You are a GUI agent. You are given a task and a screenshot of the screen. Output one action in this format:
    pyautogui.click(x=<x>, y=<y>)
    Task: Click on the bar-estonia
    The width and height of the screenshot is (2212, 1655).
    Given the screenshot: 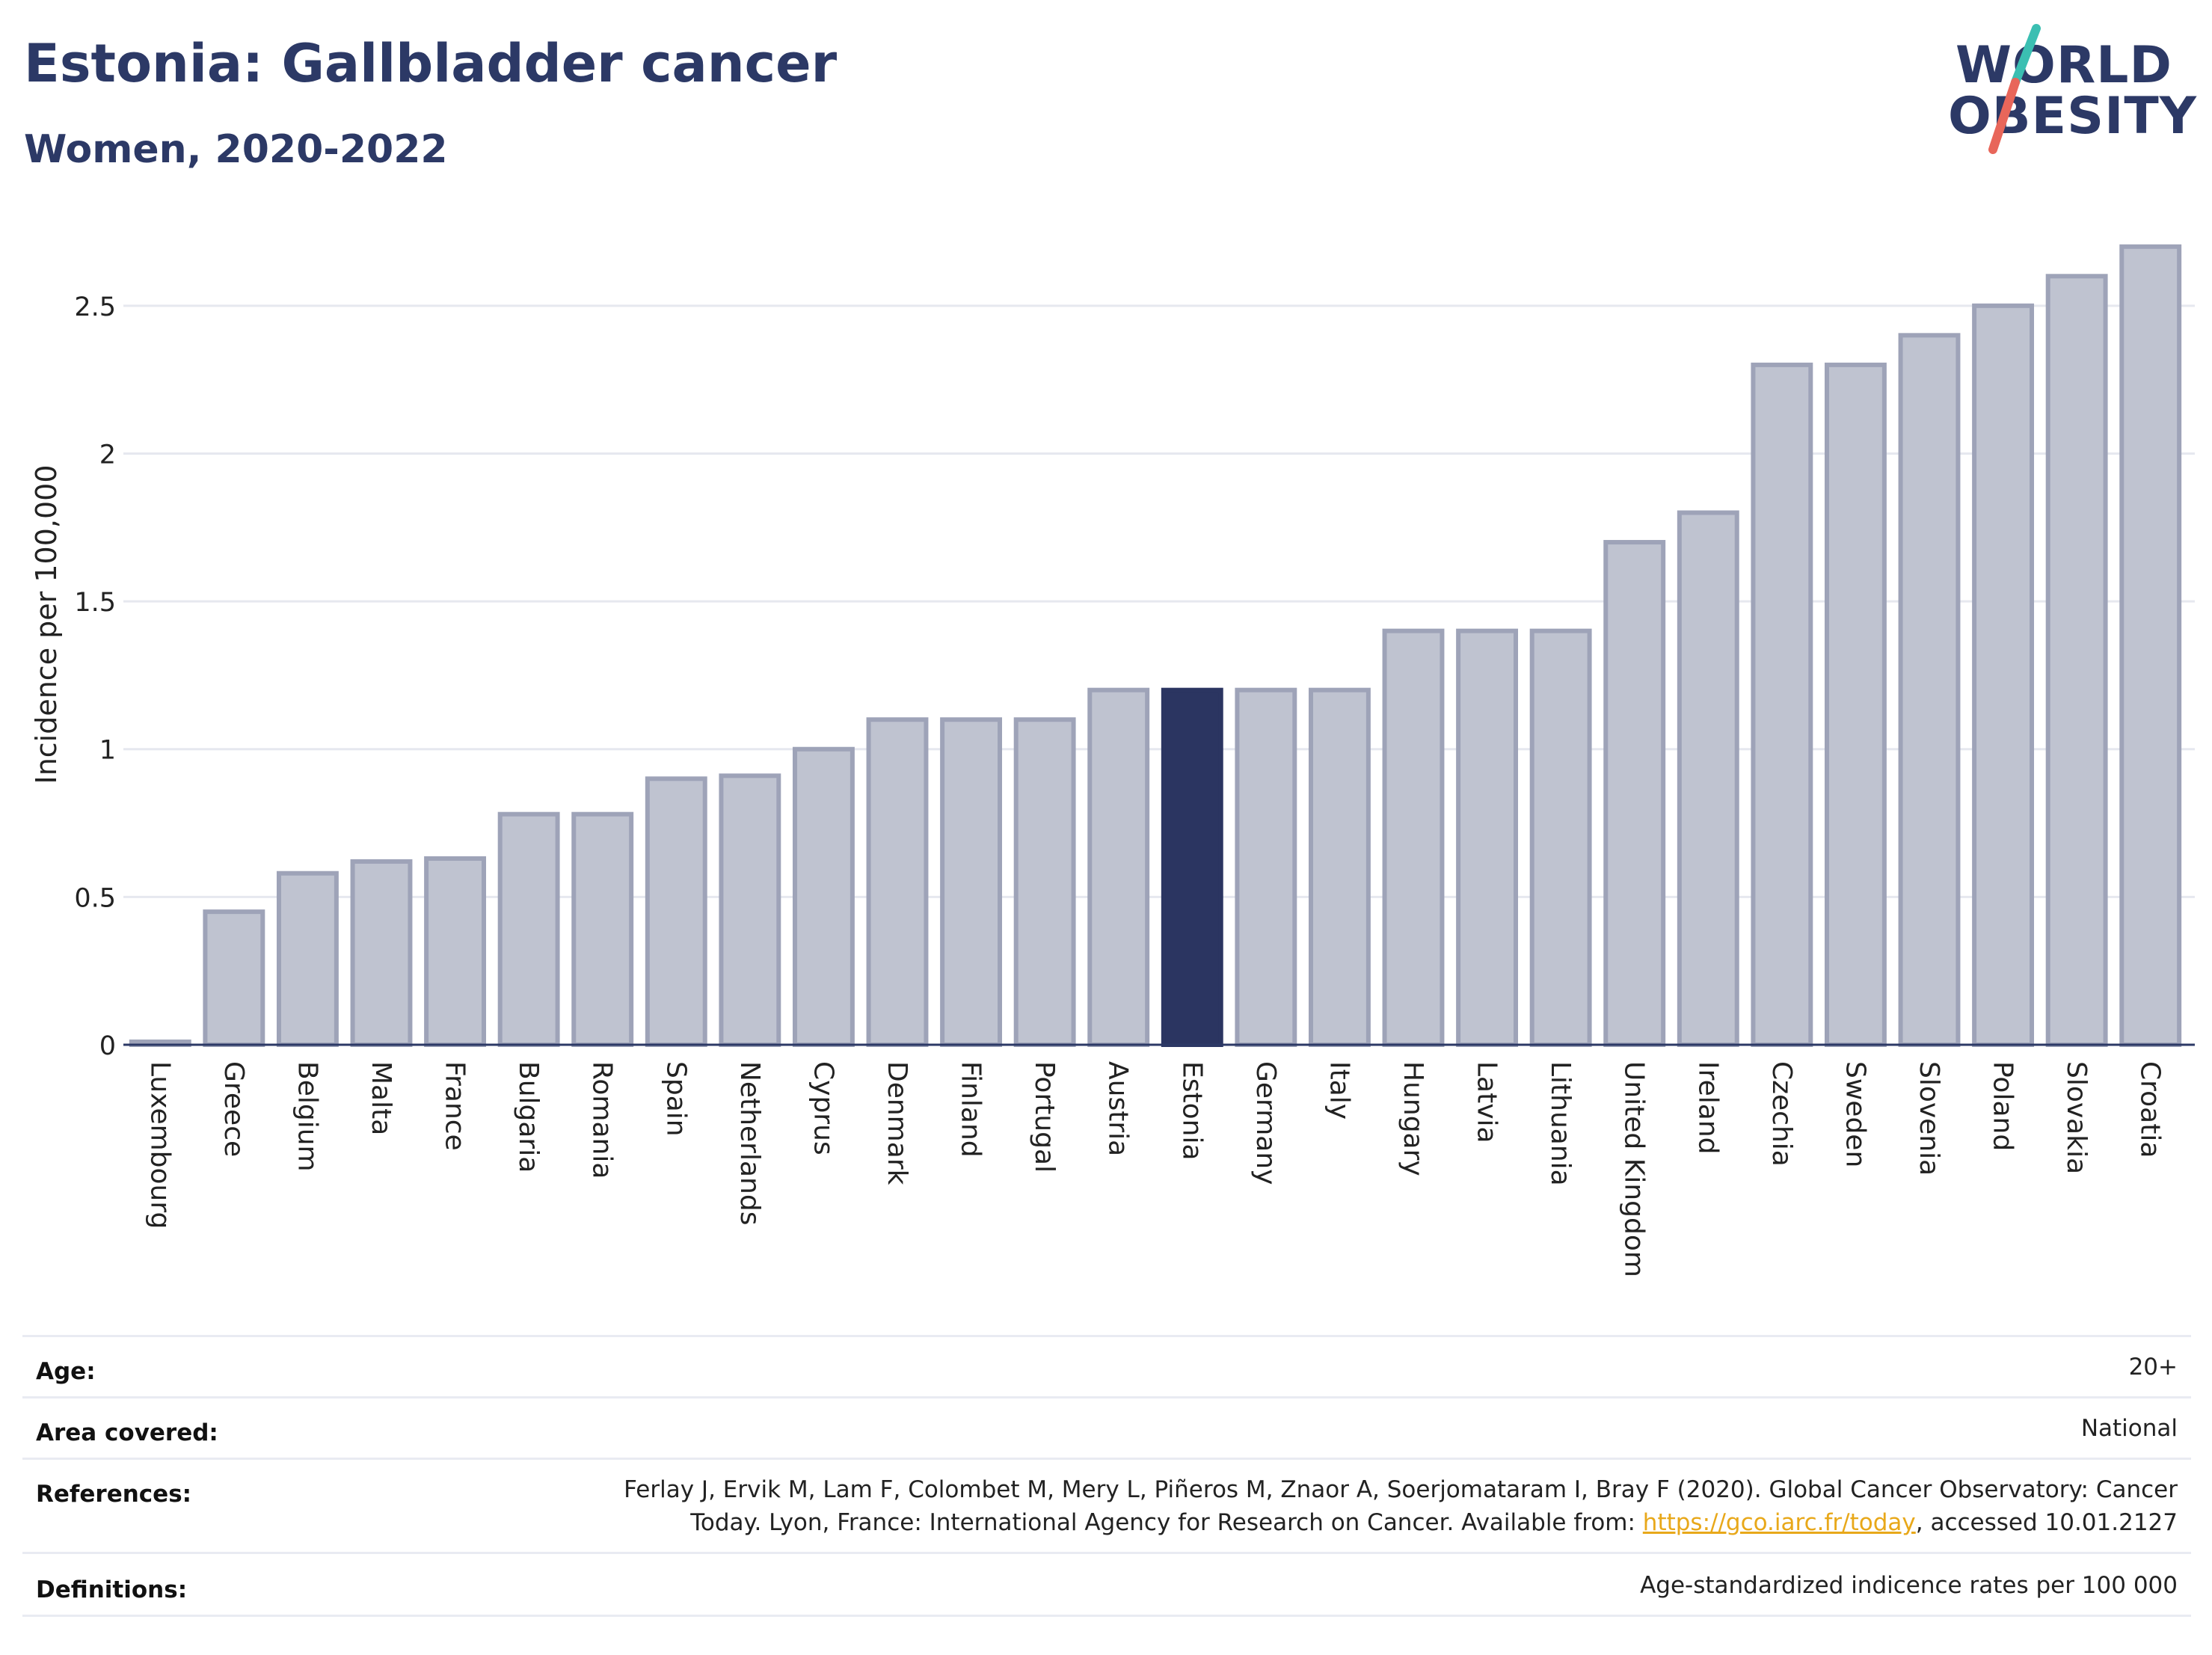 What is the action you would take?
    pyautogui.click(x=1192, y=867)
    